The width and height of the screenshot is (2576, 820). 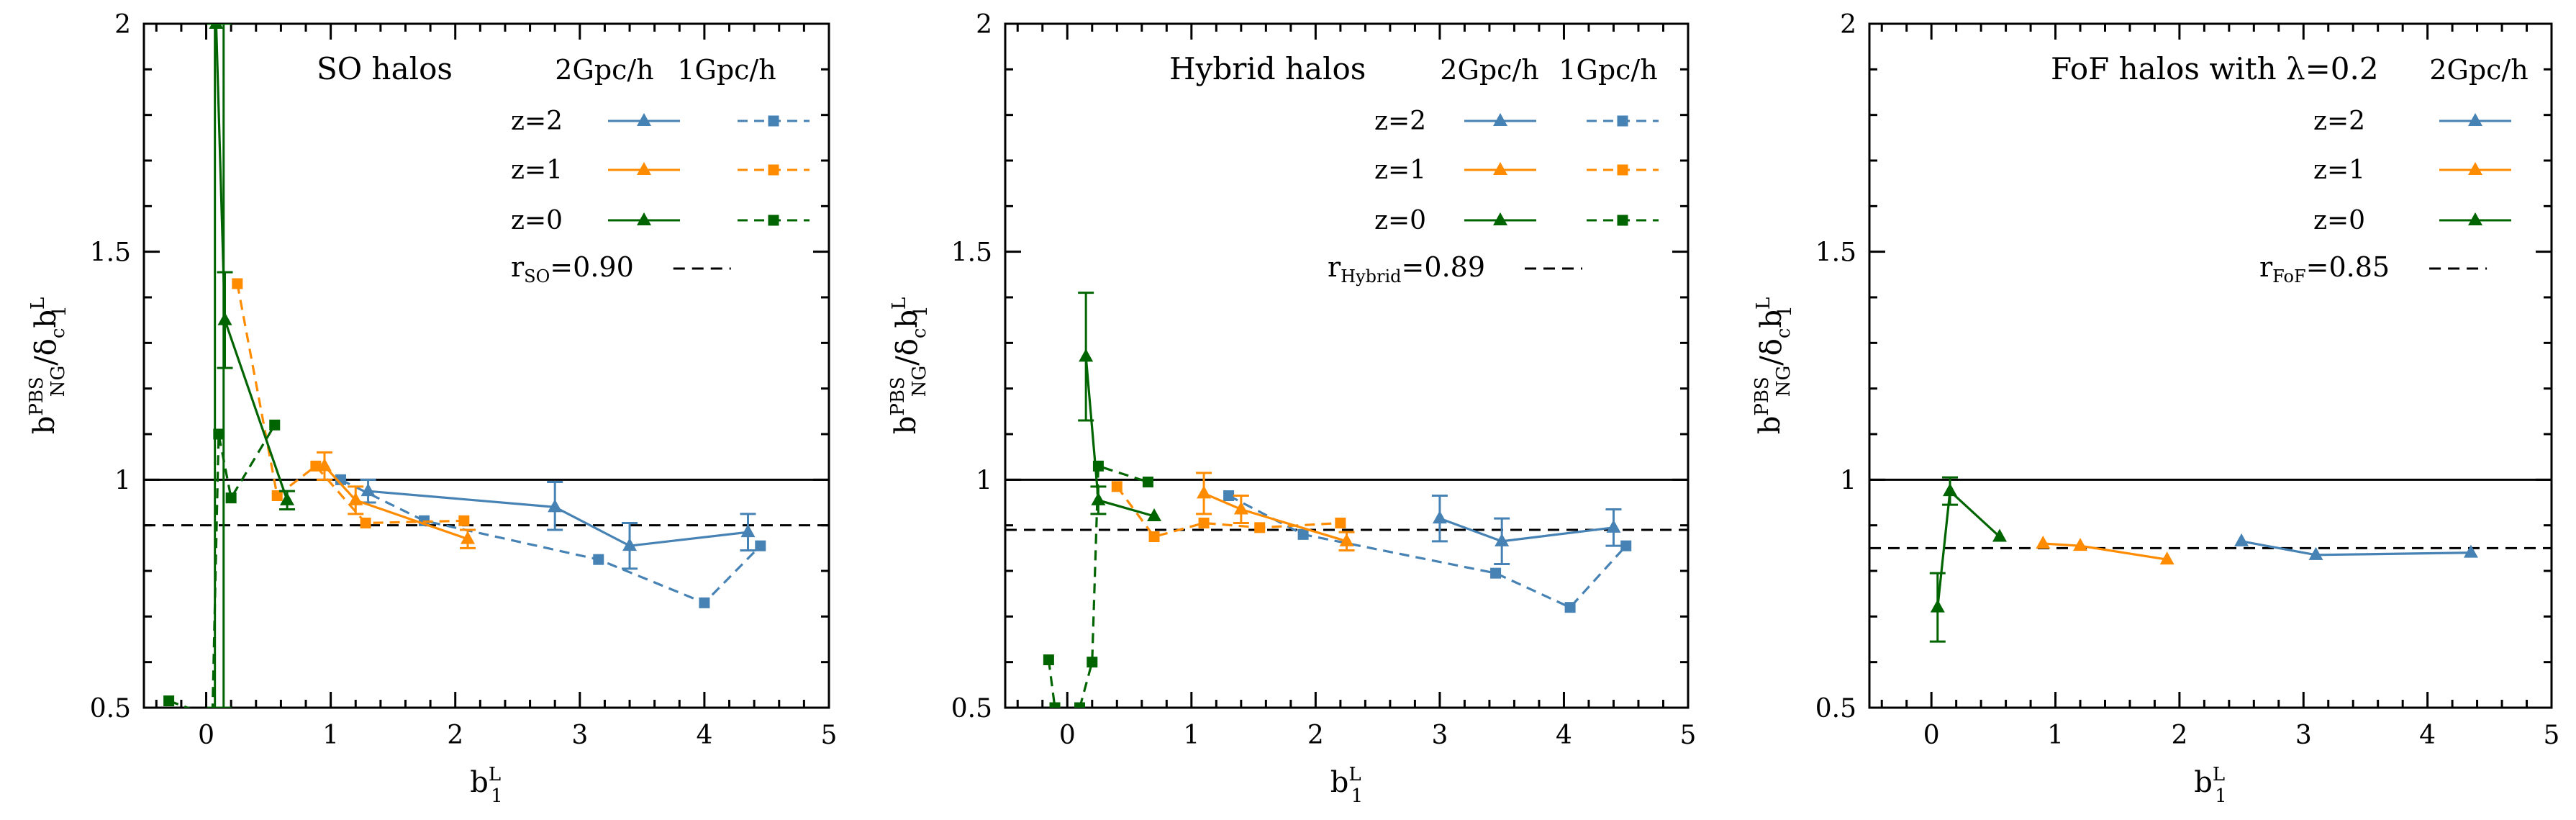 What do you see at coordinates (330, 735) in the screenshot?
I see `x-tick-label: 1` at bounding box center [330, 735].